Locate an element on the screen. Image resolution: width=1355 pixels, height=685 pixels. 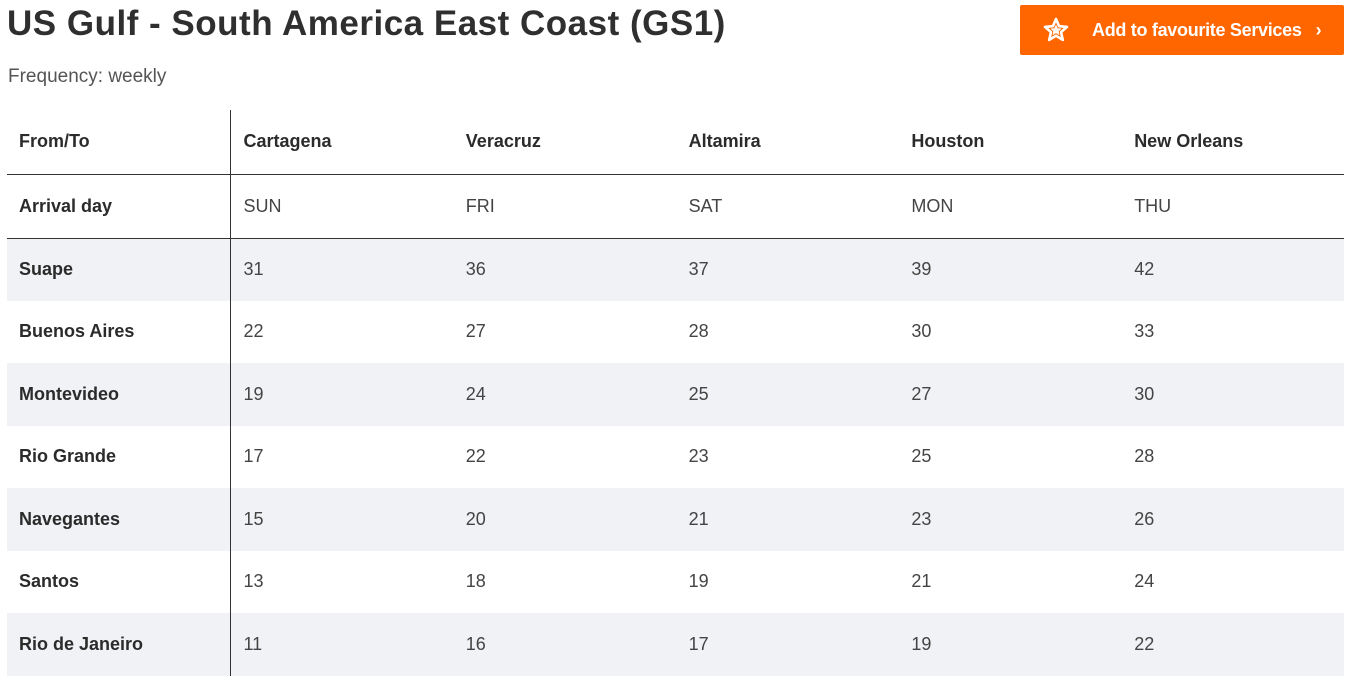
origin-port-cell: Santos is located at coordinates (119, 581).